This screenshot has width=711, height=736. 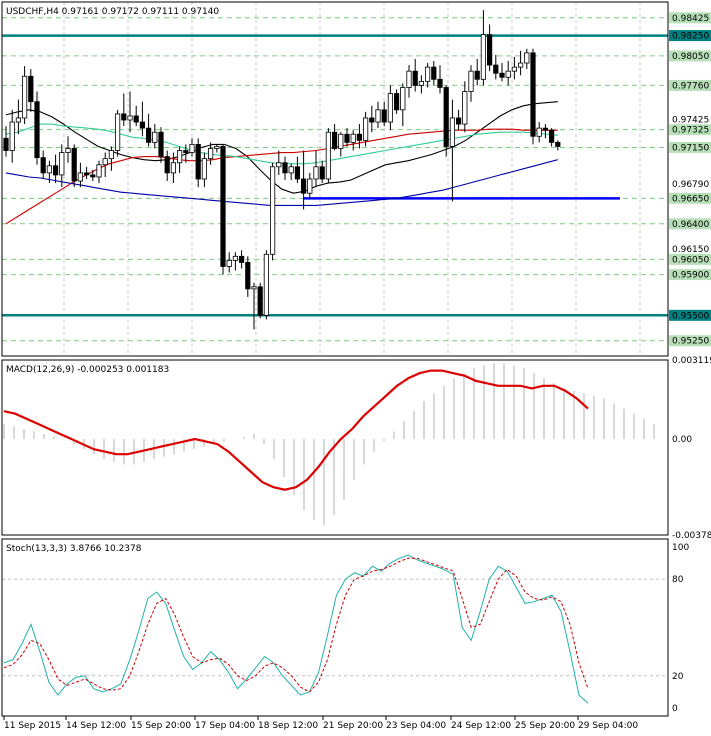 I want to click on price-tick-label: 0.98050, so click(x=690, y=57).